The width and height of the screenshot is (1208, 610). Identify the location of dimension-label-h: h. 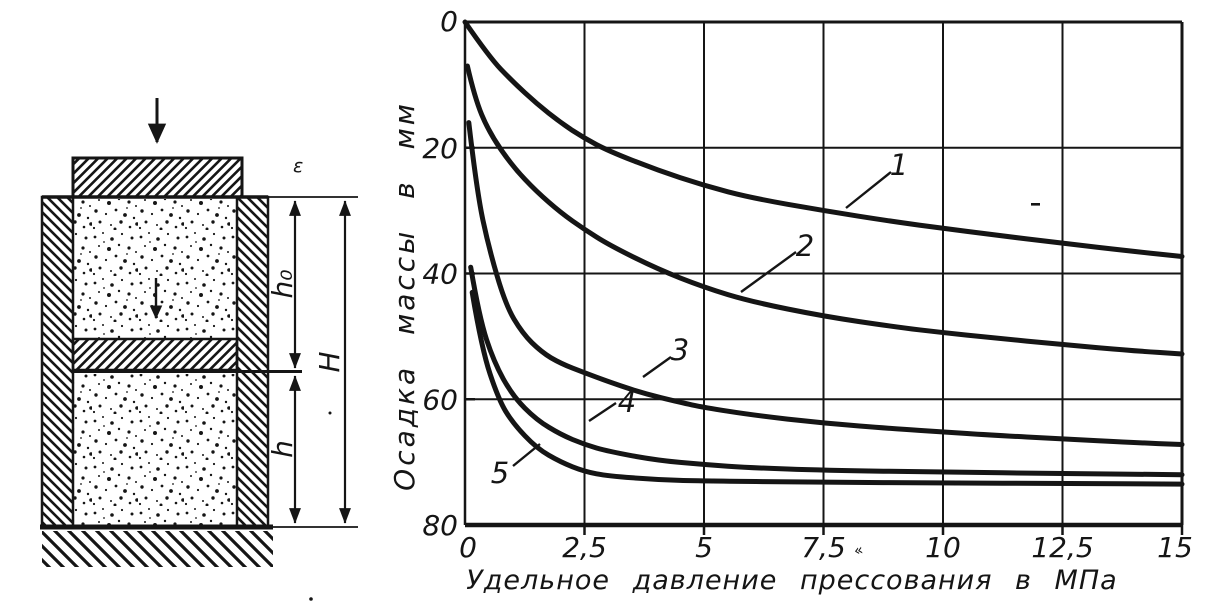
(282, 449).